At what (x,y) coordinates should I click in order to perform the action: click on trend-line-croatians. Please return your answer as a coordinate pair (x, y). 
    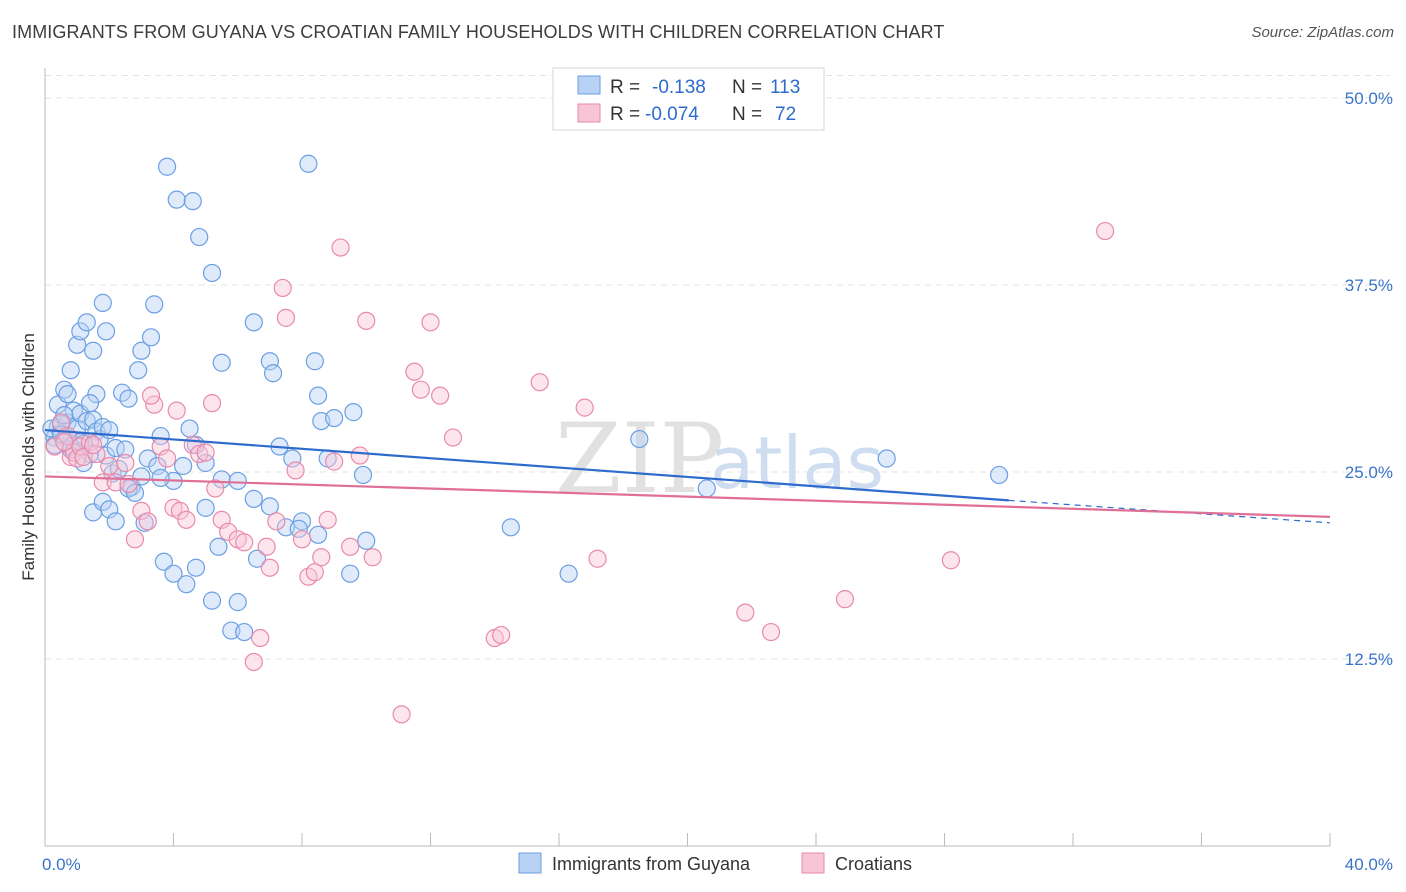
    Looking at the image, I should click on (687, 496).